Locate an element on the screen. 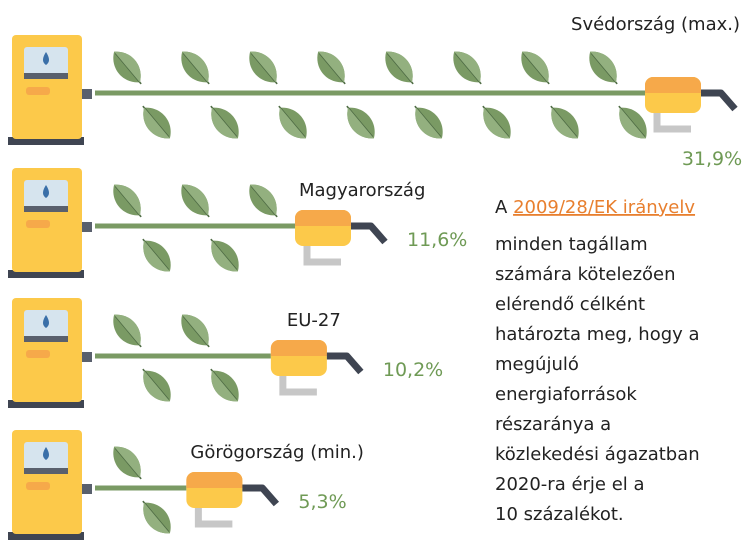  category-label: Svédország (max.) is located at coordinates (655, 24).